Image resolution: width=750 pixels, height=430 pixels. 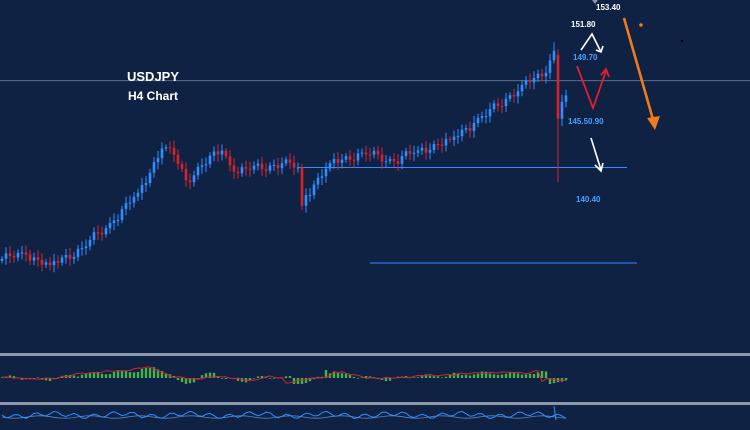 What do you see at coordinates (284, 417) in the screenshot?
I see `rsi-signal-line` at bounding box center [284, 417].